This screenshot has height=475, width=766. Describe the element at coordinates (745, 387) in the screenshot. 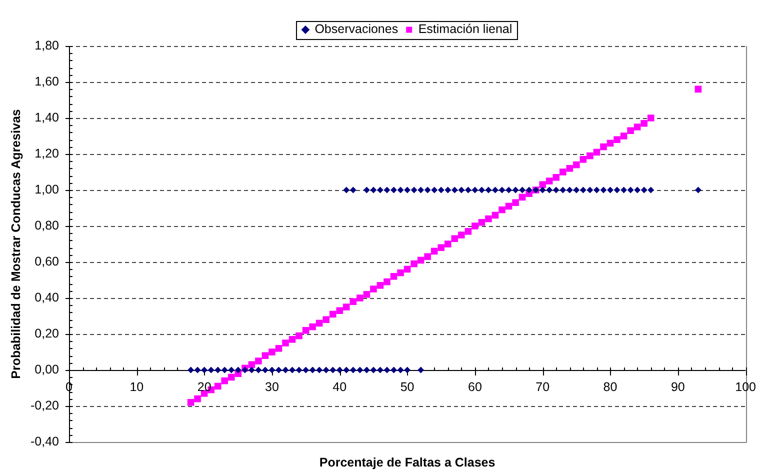

I see `x-tick-label: 100` at that location.